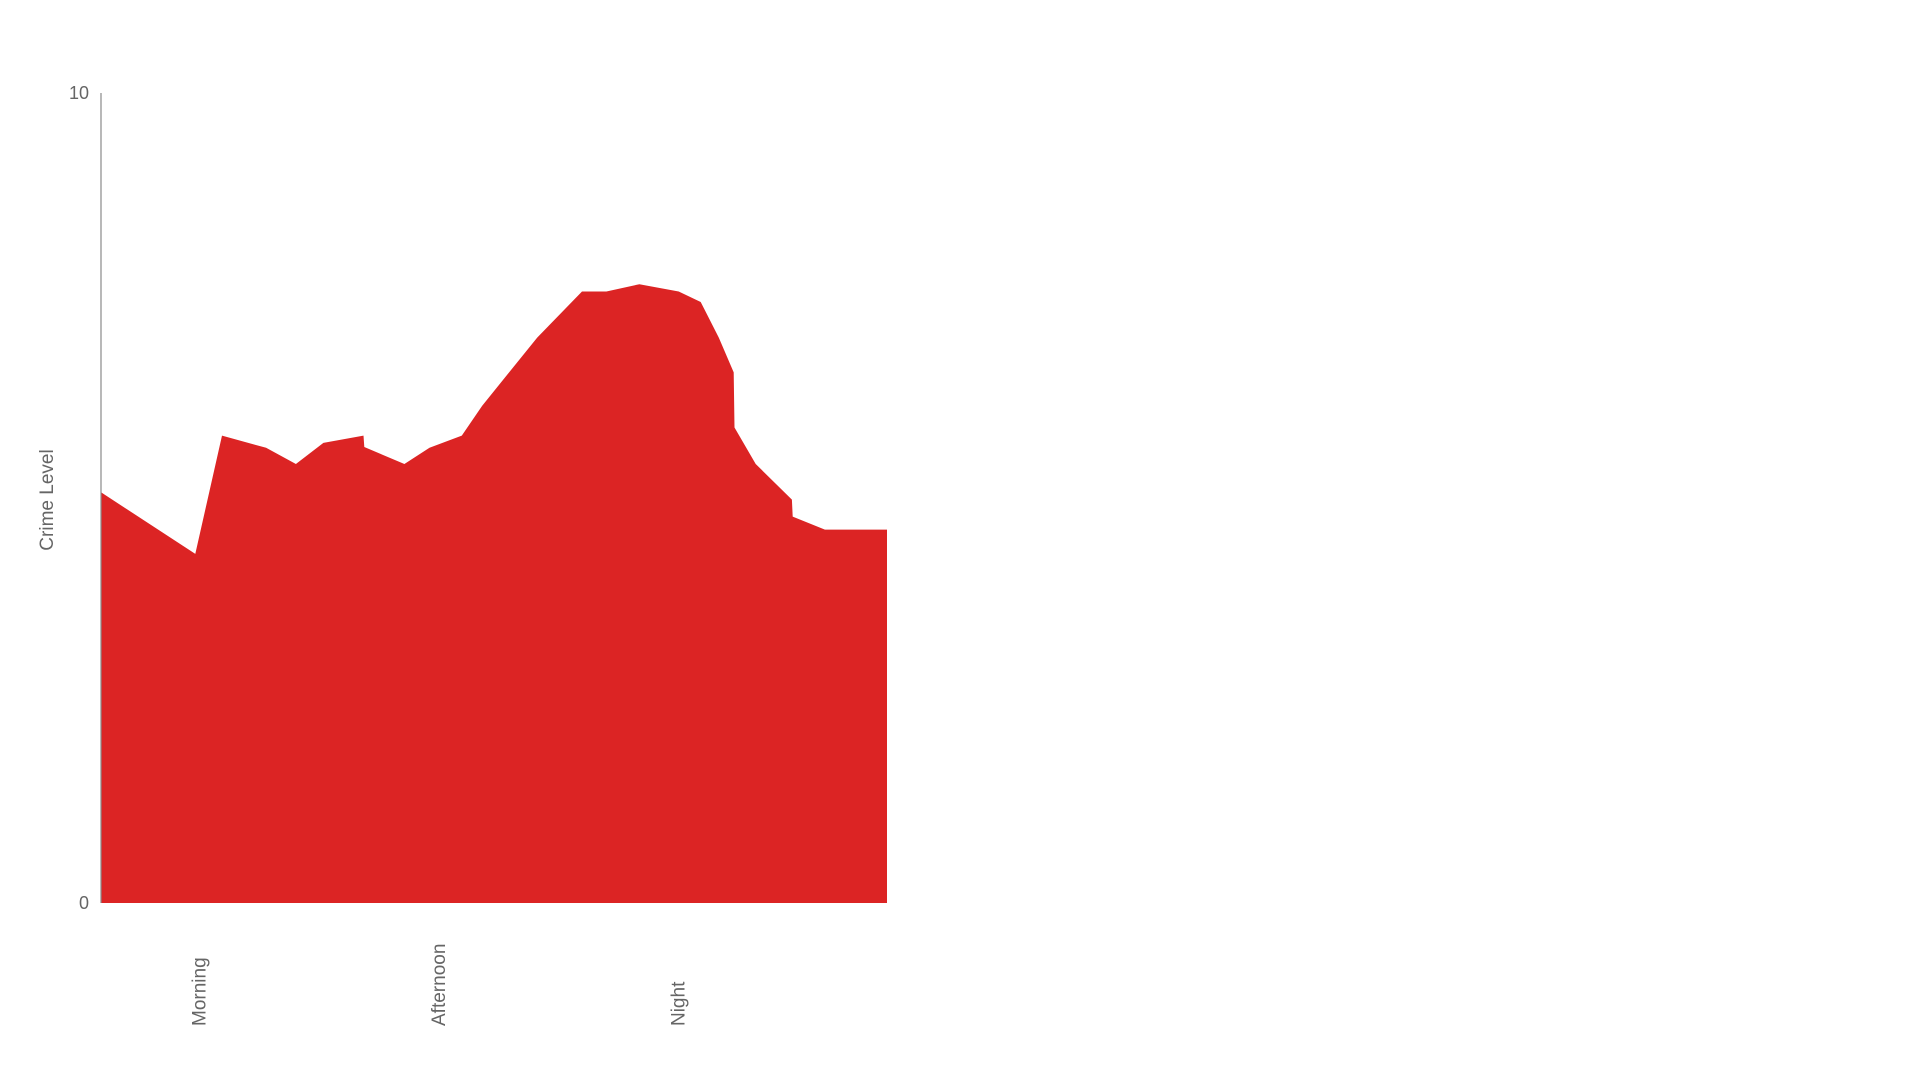  Describe the element at coordinates (47, 499) in the screenshot. I see `y-axis-title: Crime Level` at that location.